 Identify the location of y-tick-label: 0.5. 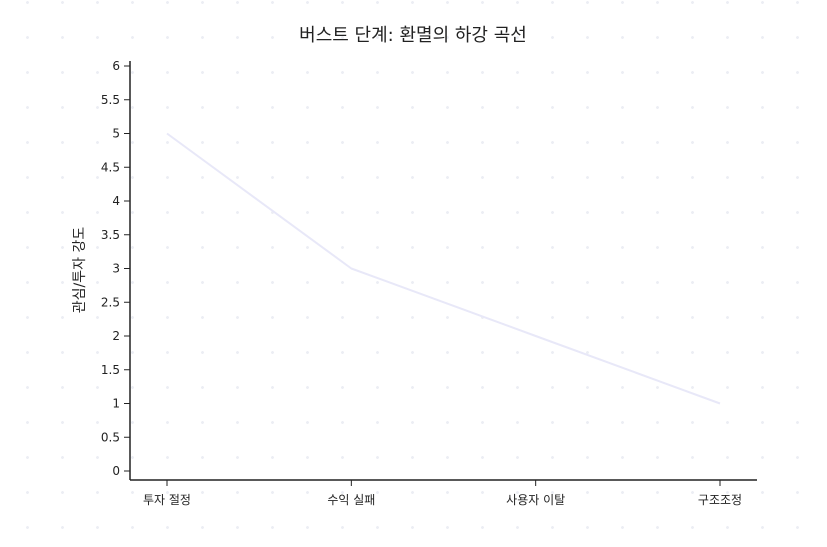
(110, 437).